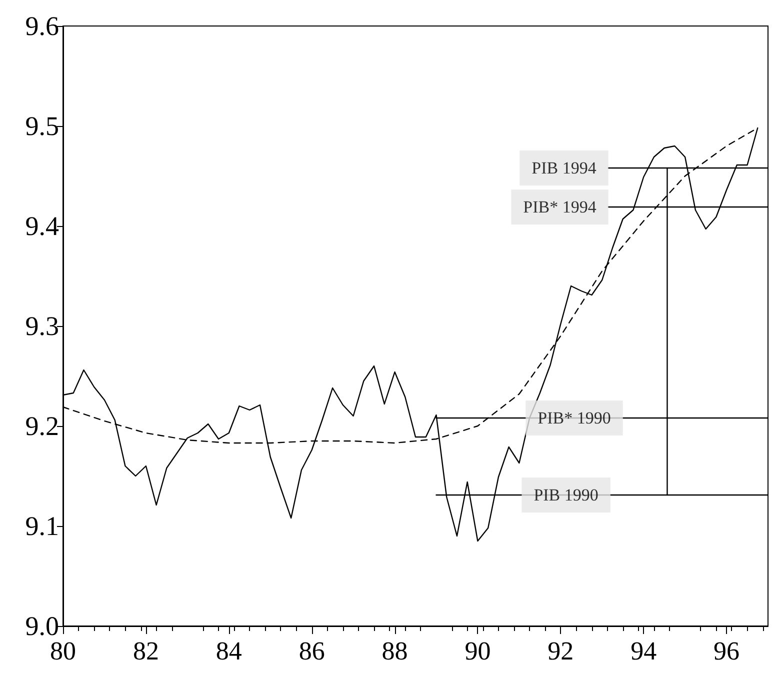 The image size is (772, 675). What do you see at coordinates (42, 126) in the screenshot?
I see `y-tick-label: 9.5` at bounding box center [42, 126].